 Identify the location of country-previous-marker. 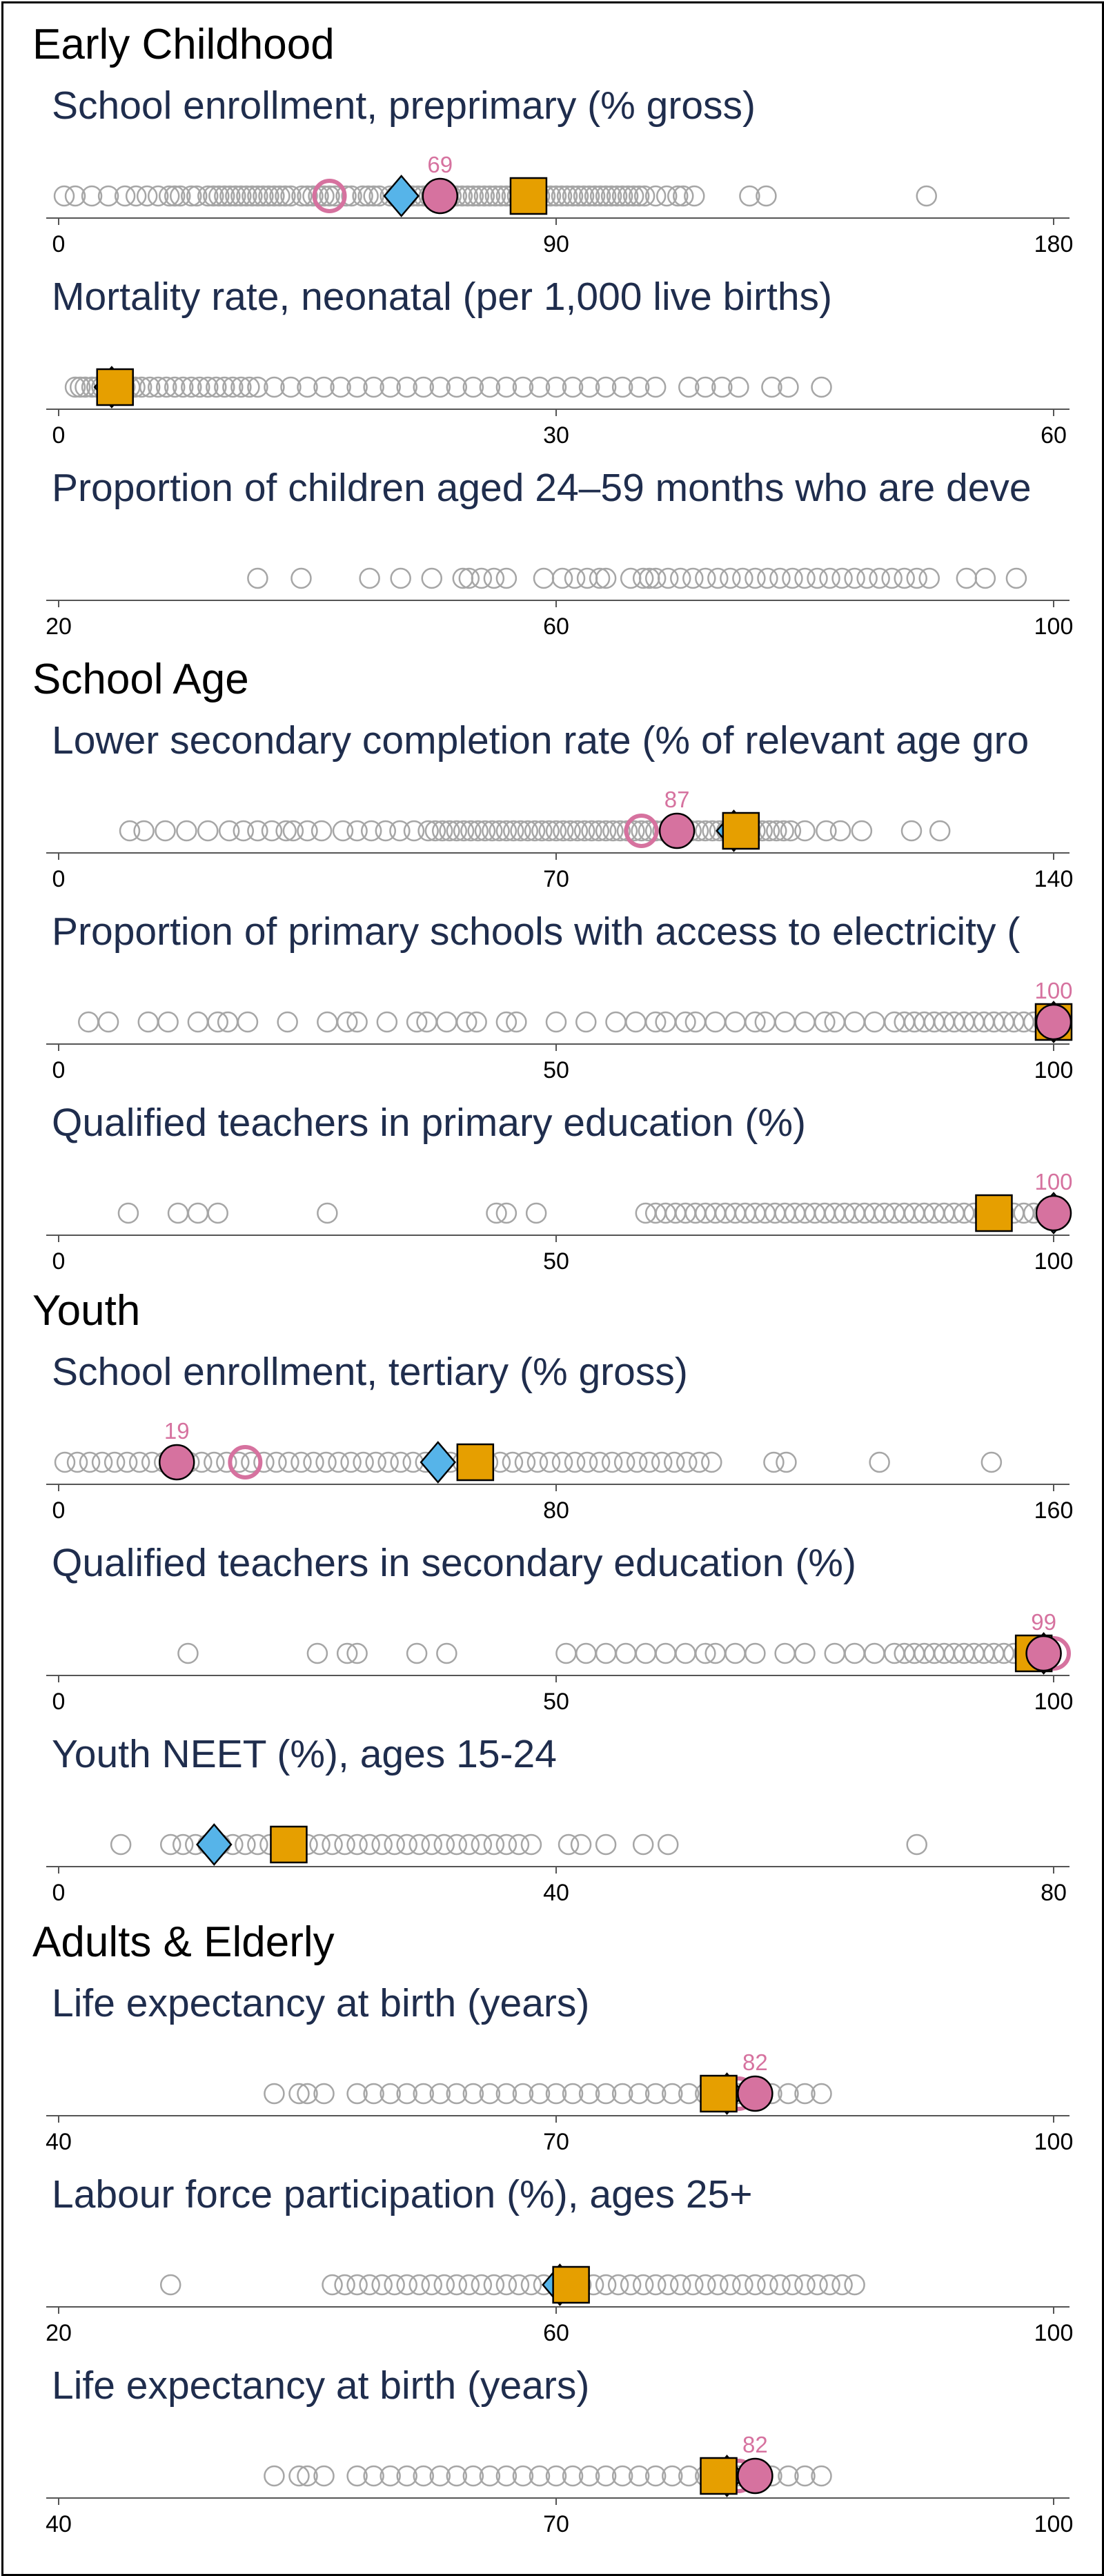
(641, 831).